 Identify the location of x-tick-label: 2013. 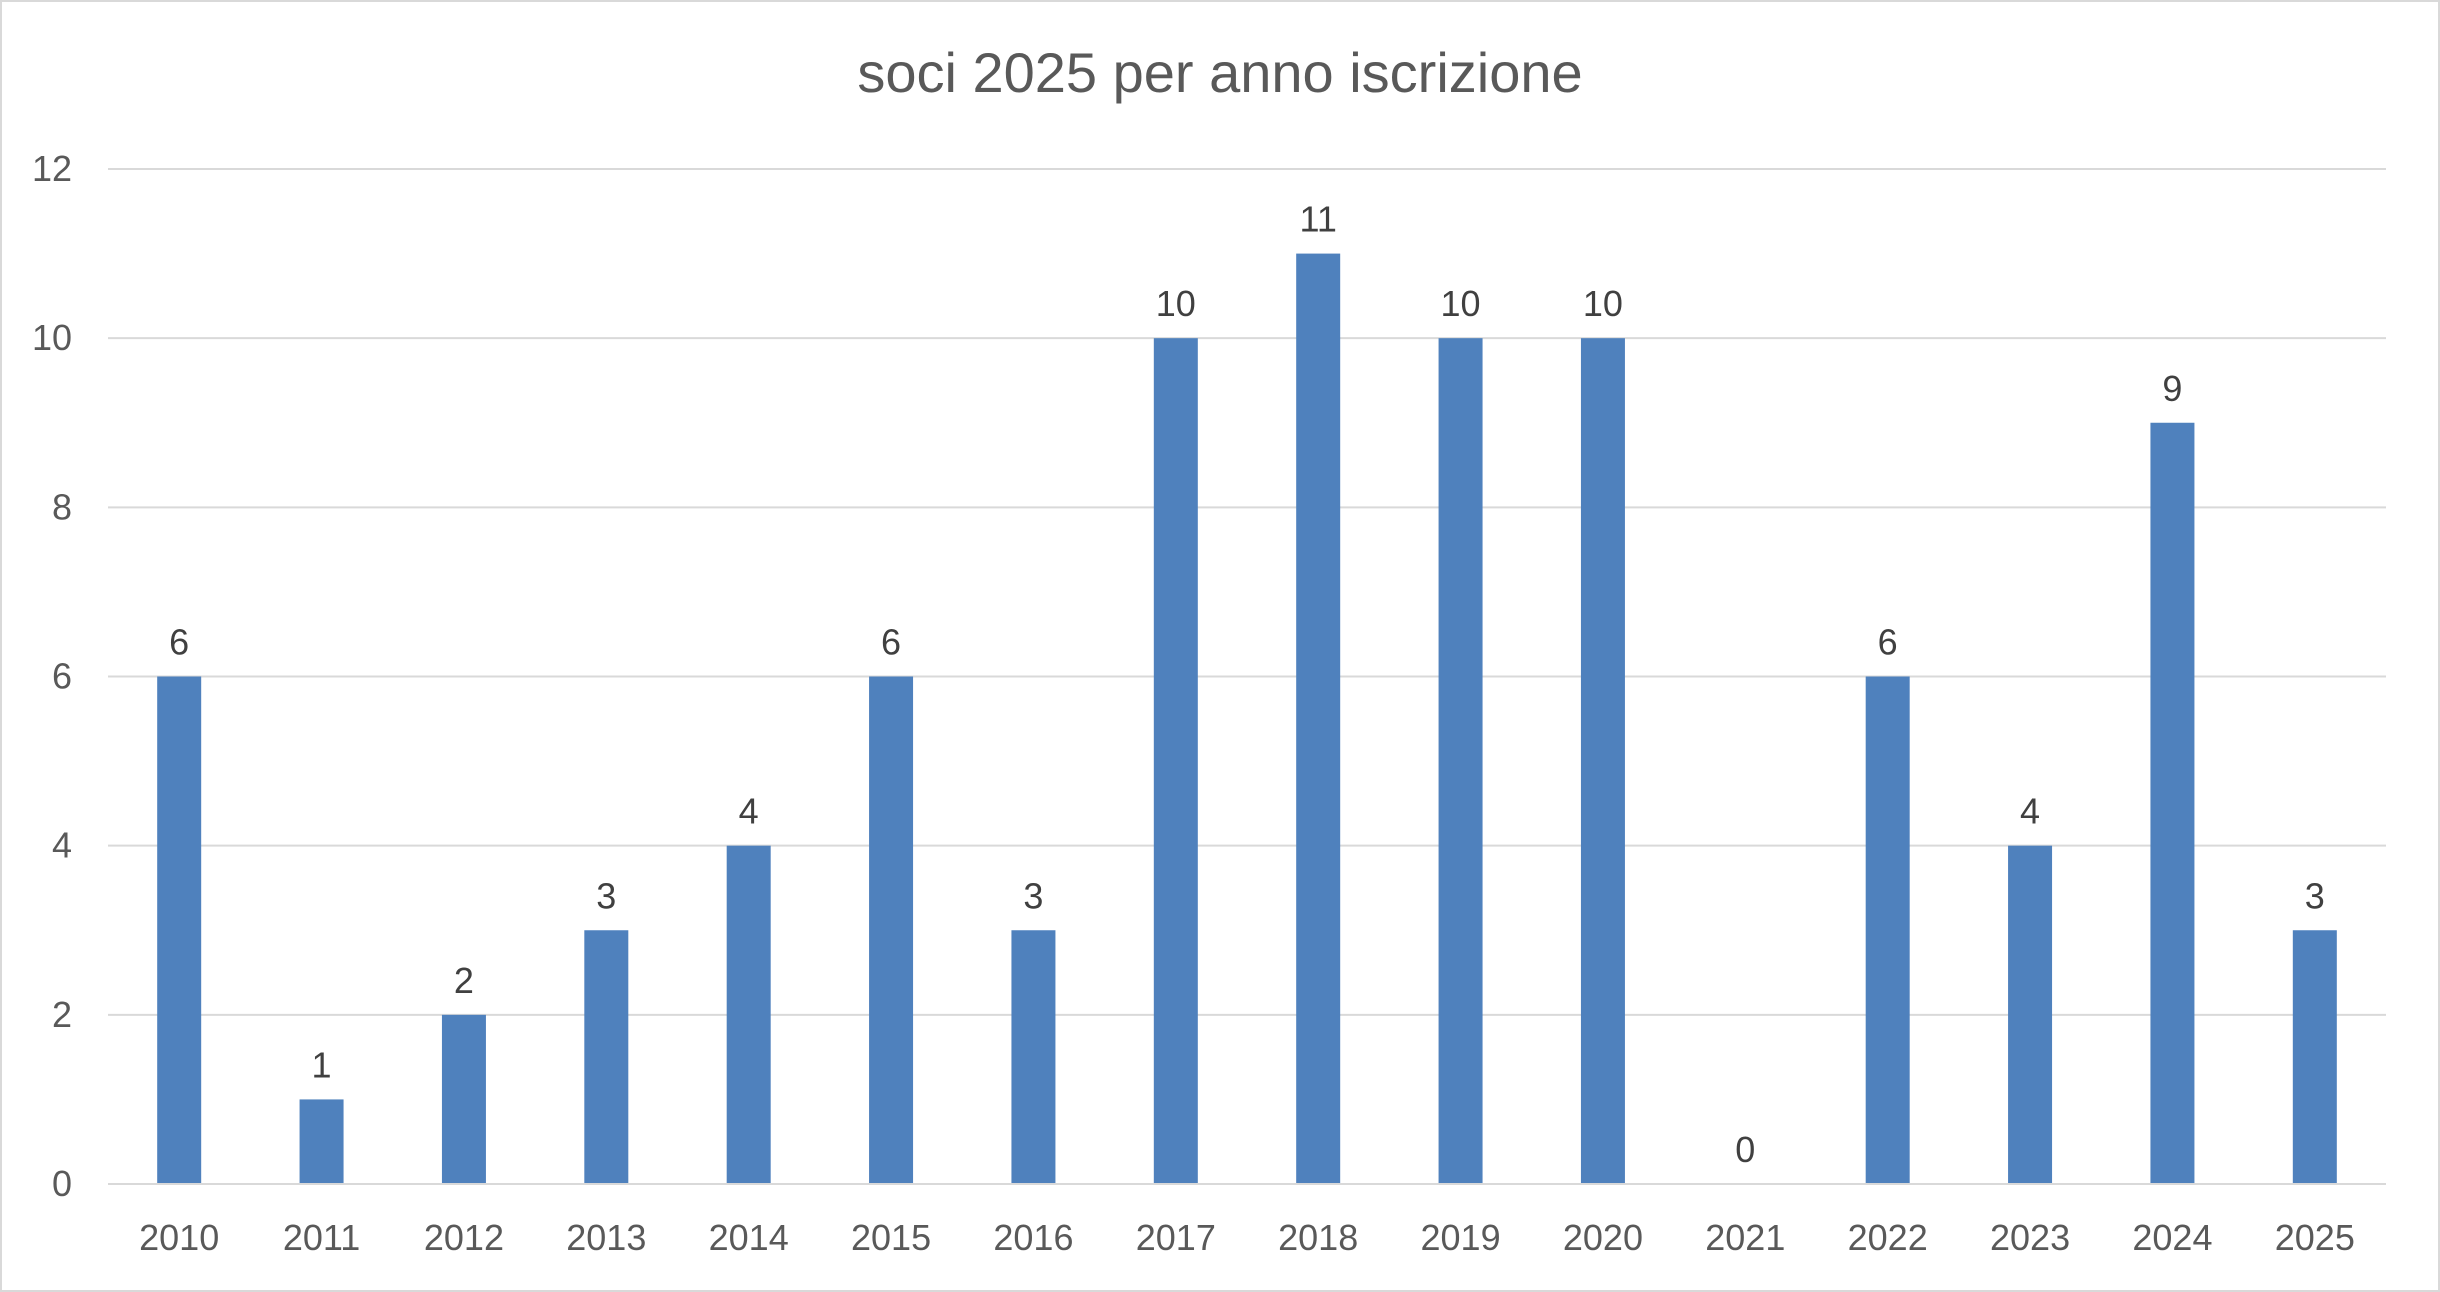
(606, 1237).